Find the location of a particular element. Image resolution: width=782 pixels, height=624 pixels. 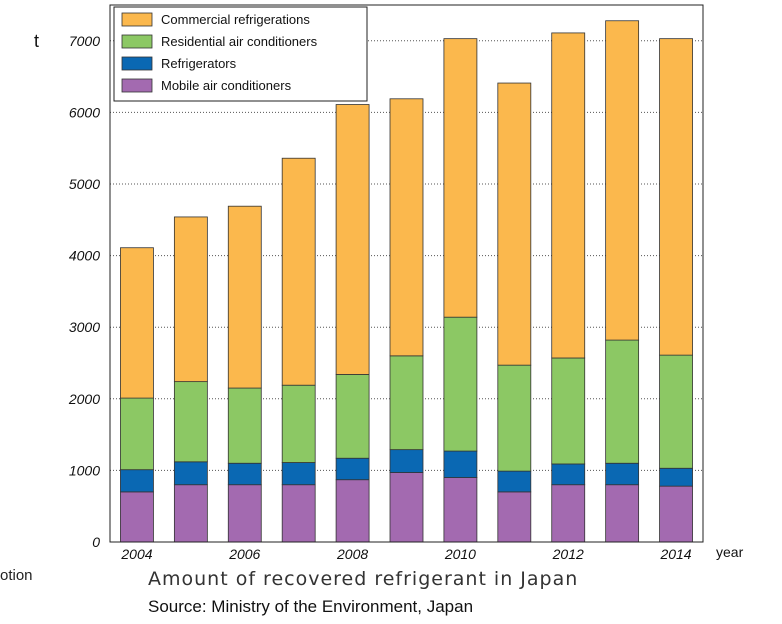

y-tick-label: 6000 is located at coordinates (84, 112).